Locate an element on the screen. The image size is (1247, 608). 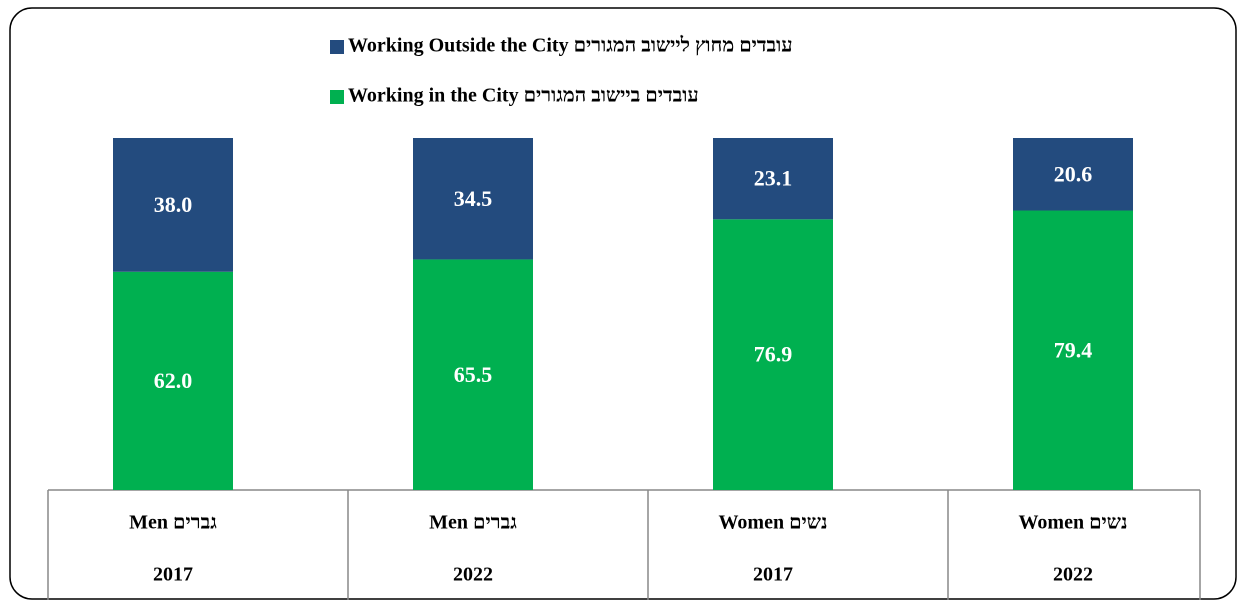
value-label: 76.9 is located at coordinates (773, 354).